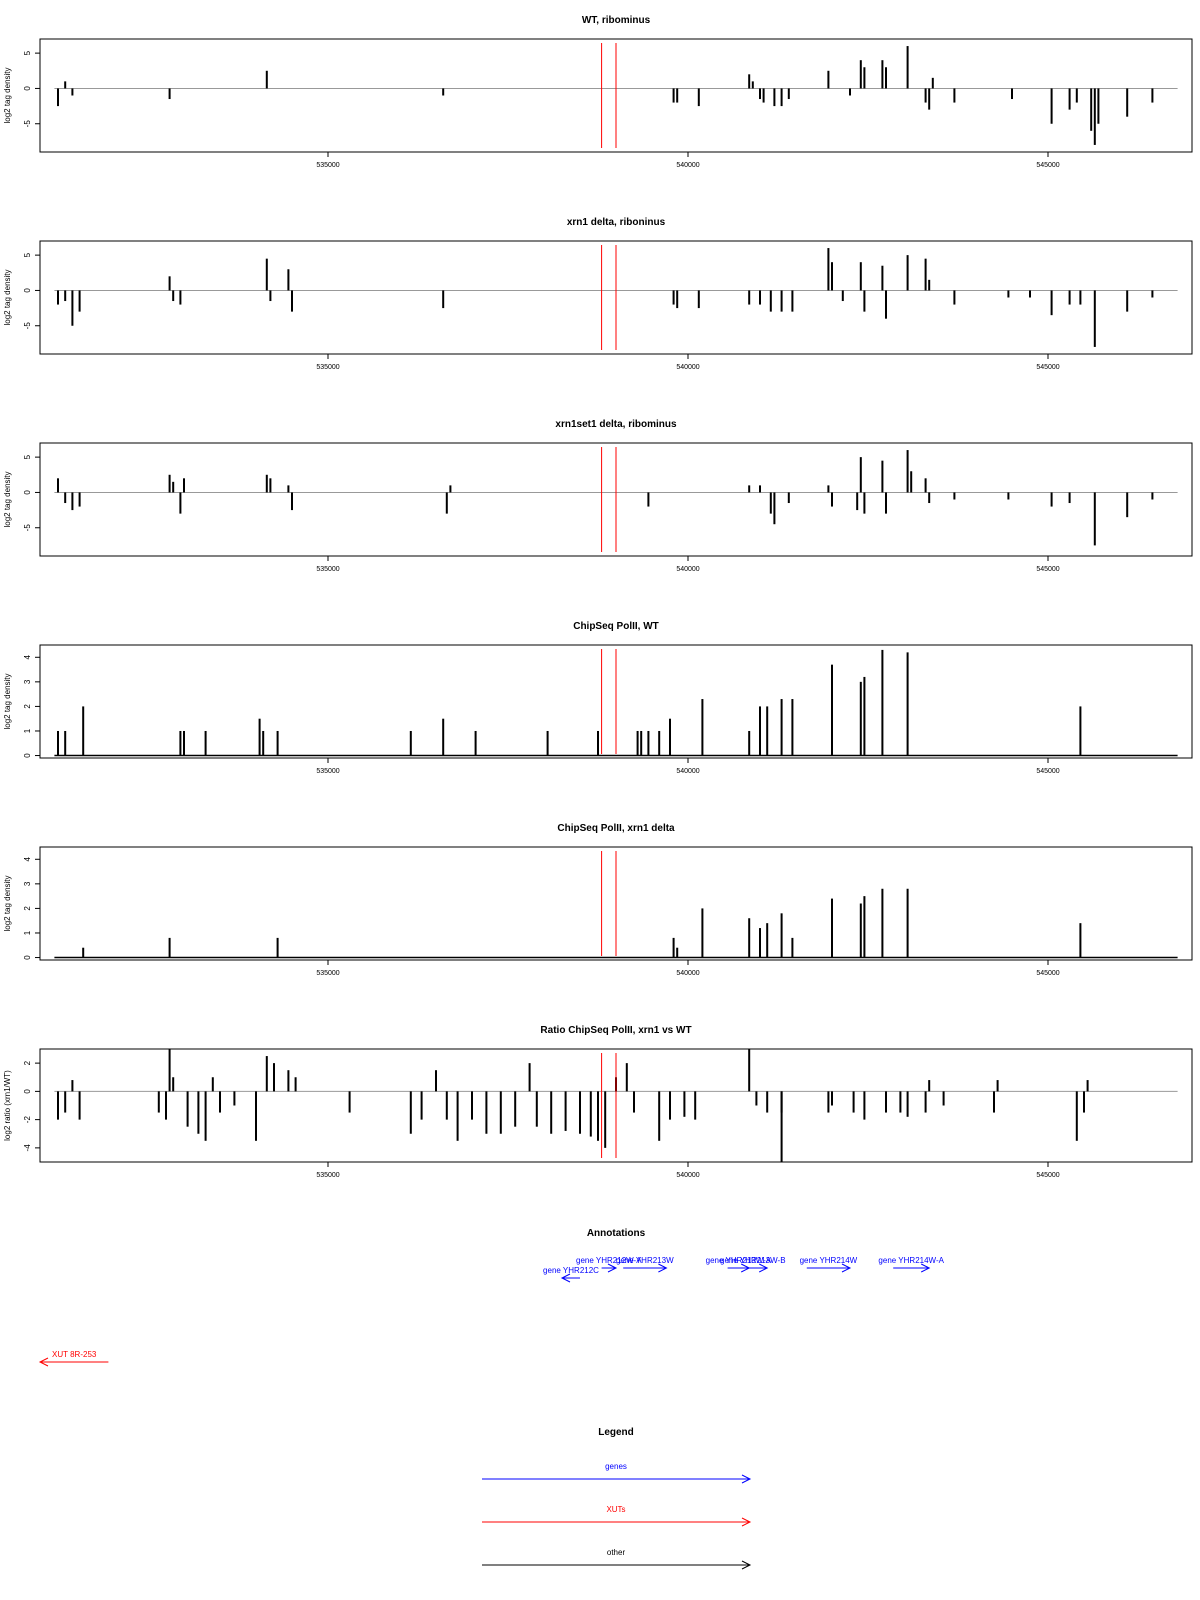  What do you see at coordinates (27, 1148) in the screenshot?
I see `y-tick-label: -4` at bounding box center [27, 1148].